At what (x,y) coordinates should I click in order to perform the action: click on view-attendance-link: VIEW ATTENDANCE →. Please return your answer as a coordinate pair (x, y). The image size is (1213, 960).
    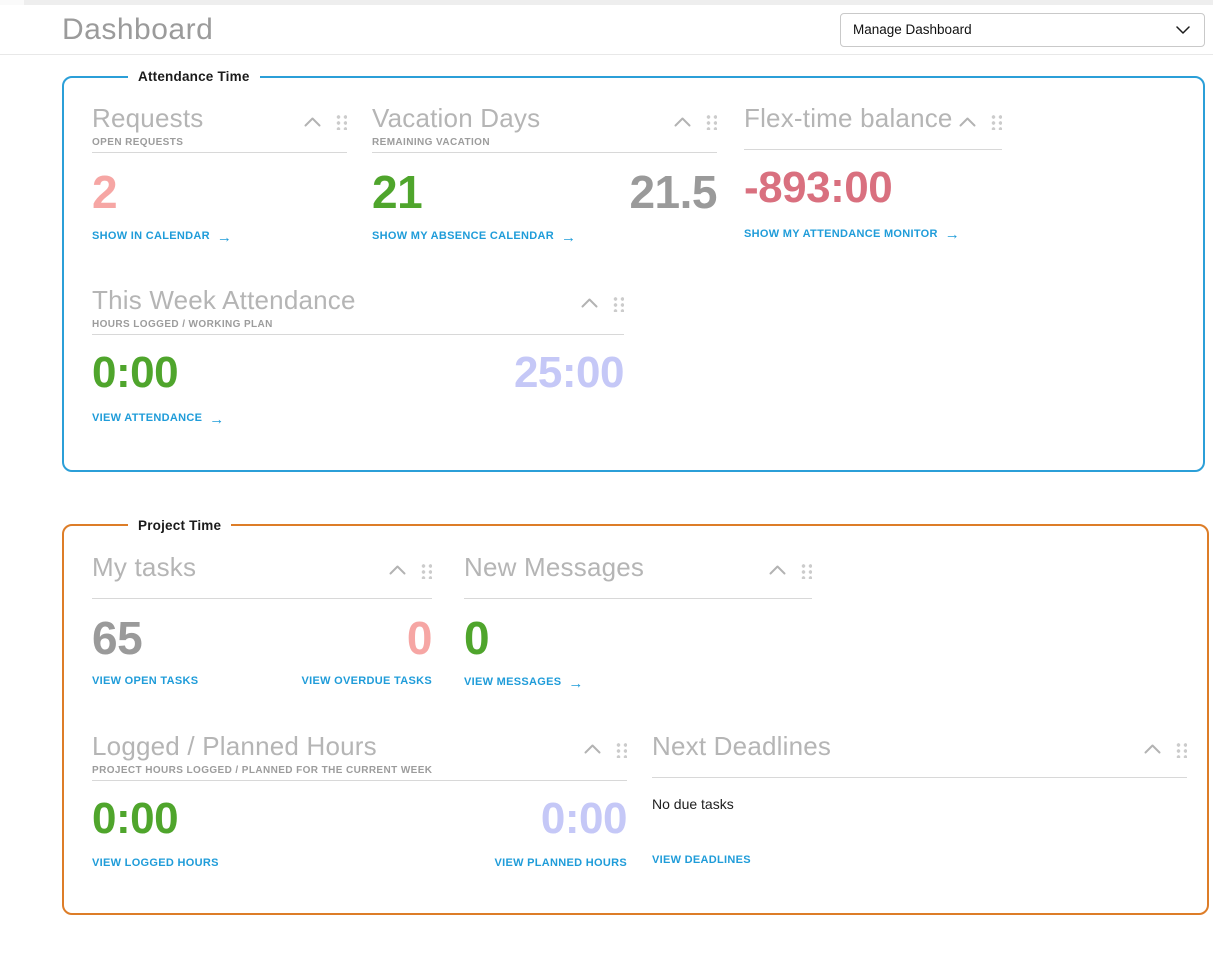
    Looking at the image, I should click on (158, 419).